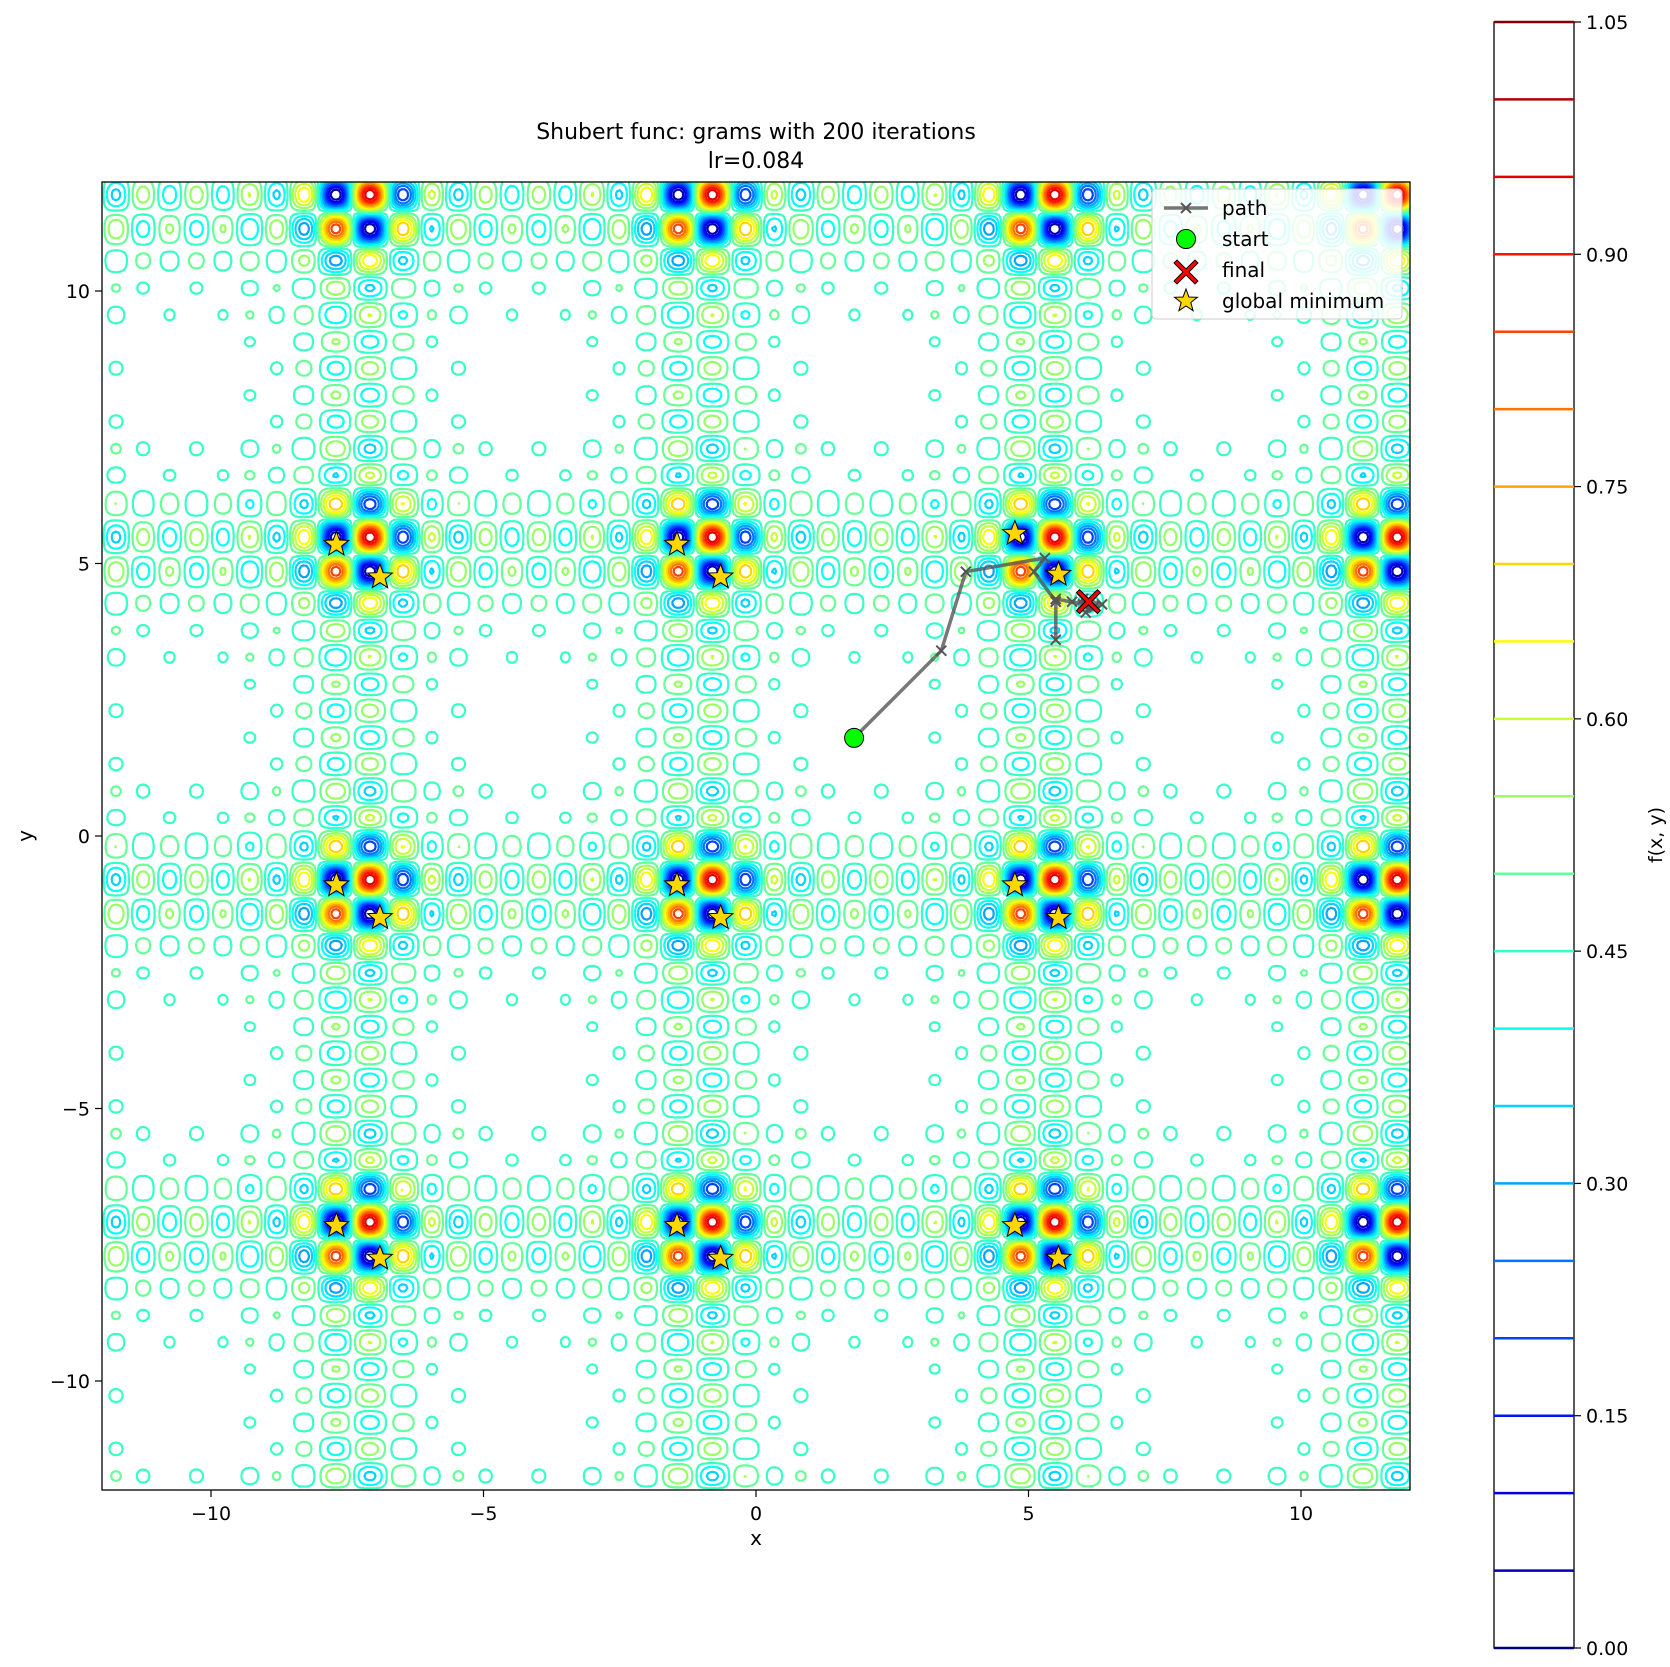  I want to click on x-tick-label: −5, so click(483, 1514).